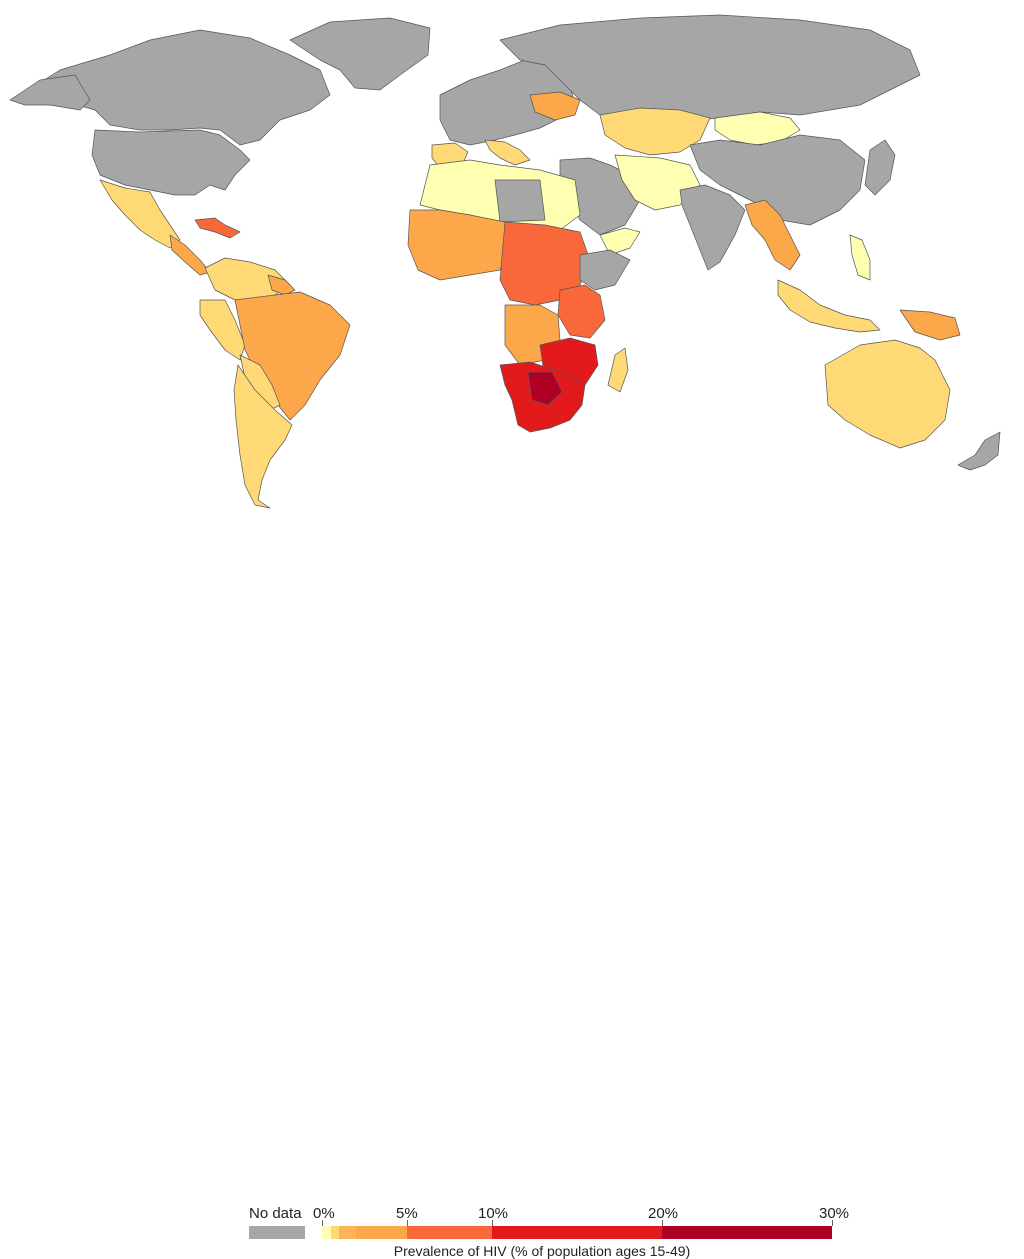 This screenshot has width=1024, height=1259. Describe the element at coordinates (171, 162) in the screenshot. I see `region-usa` at that location.